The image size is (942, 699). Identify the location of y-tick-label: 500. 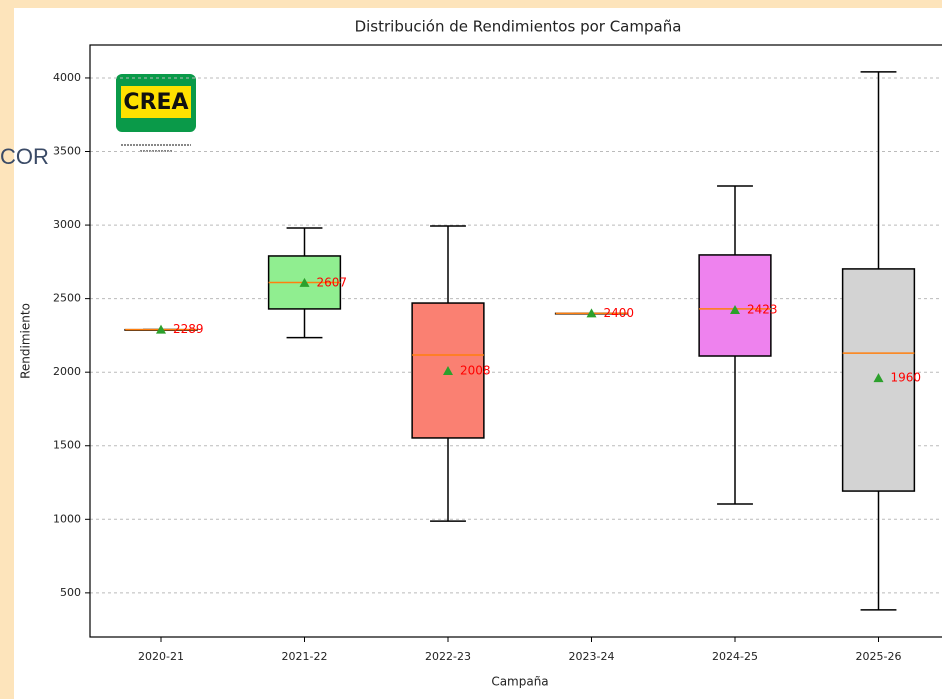
(70, 592).